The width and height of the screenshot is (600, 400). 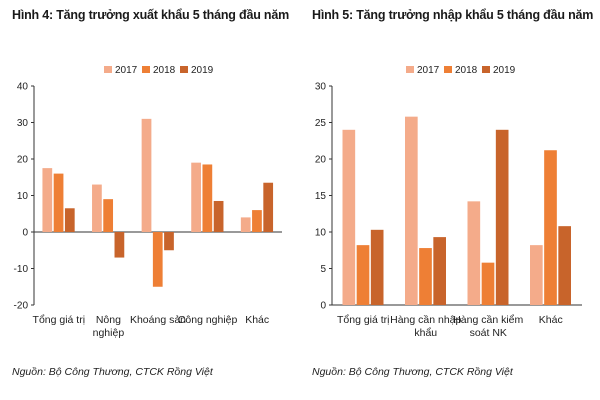 What do you see at coordinates (108, 320) in the screenshot?
I see `category-label: Nông` at bounding box center [108, 320].